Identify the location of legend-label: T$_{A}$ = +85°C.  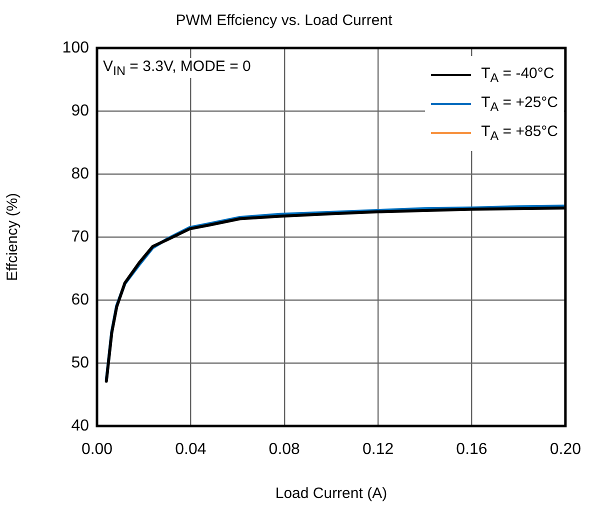
(519, 132).